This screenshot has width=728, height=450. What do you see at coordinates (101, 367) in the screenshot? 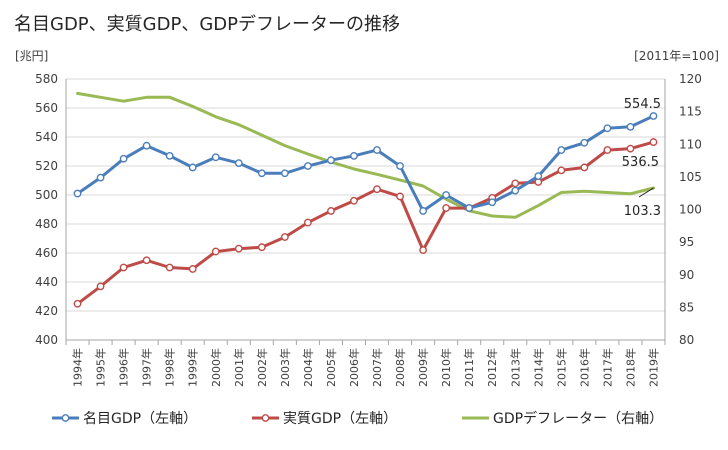
I see `x-tick-label: 1995年` at bounding box center [101, 367].